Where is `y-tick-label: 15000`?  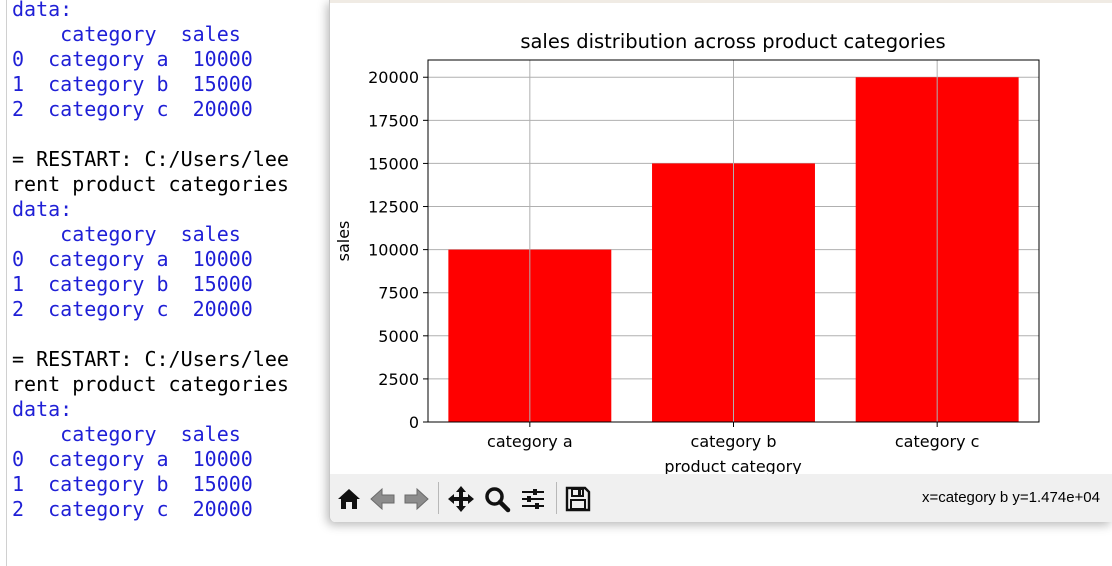
y-tick-label: 15000 is located at coordinates (393, 163).